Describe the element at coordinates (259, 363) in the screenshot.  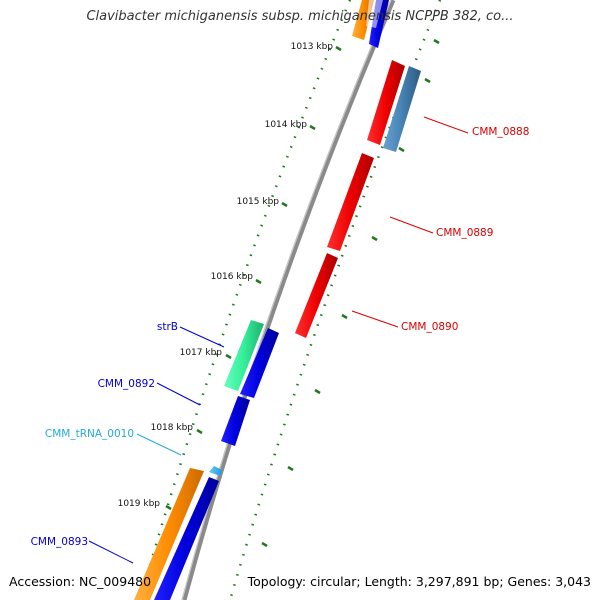
I see `gene-arrow-strb` at that location.